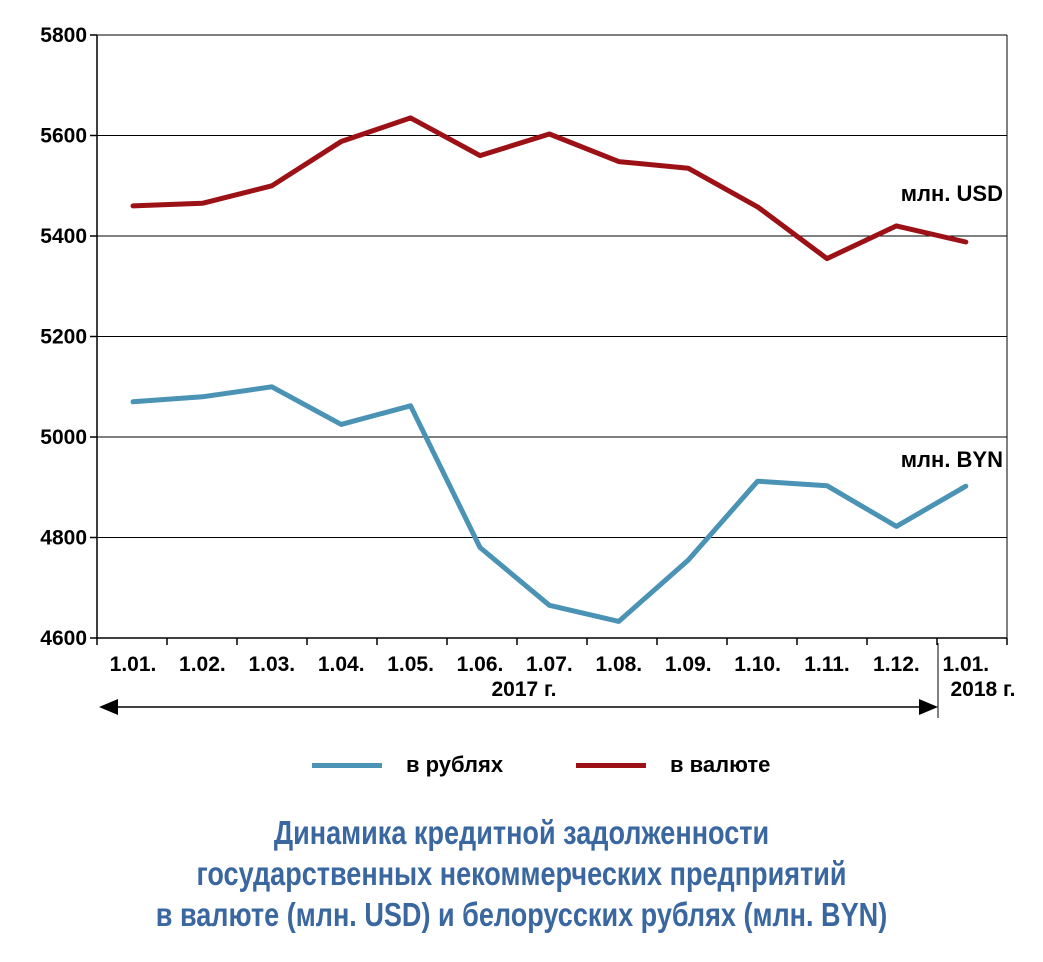  I want to click on series-tag-usd: млн. USD, so click(952, 193).